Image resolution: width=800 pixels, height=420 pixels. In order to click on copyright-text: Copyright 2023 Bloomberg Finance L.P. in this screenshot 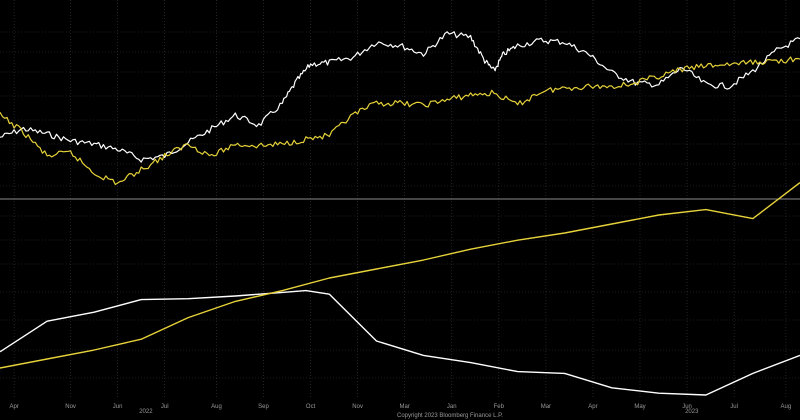, I will do `click(450, 416)`.